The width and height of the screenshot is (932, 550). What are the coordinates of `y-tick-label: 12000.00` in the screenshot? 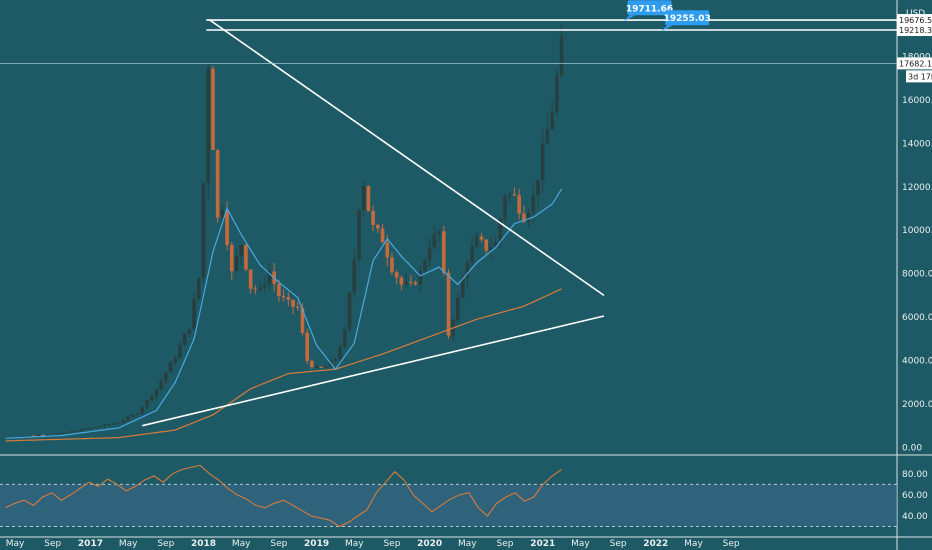 It's located at (917, 188).